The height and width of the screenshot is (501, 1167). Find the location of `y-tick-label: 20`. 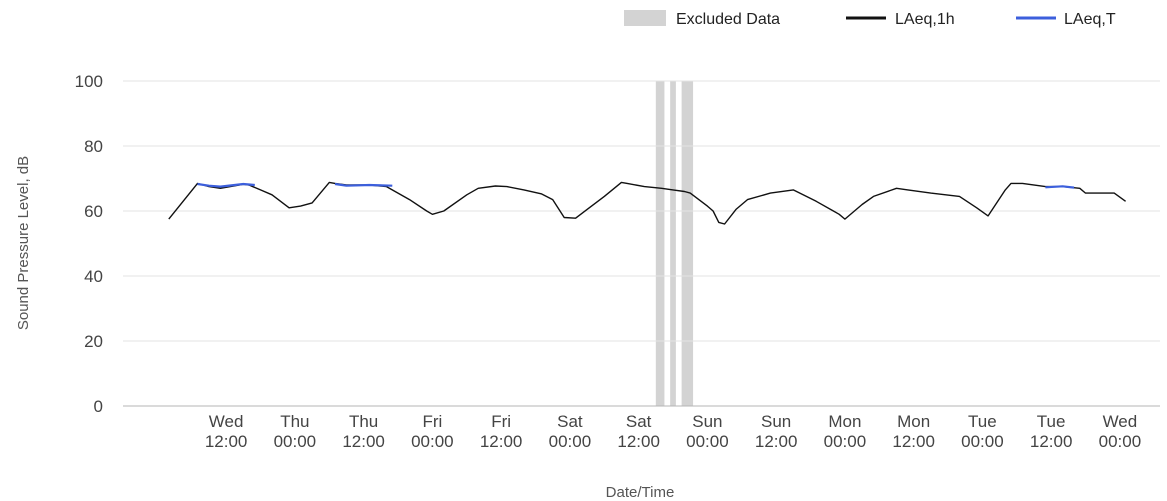

y-tick-label: 20 is located at coordinates (93, 341).